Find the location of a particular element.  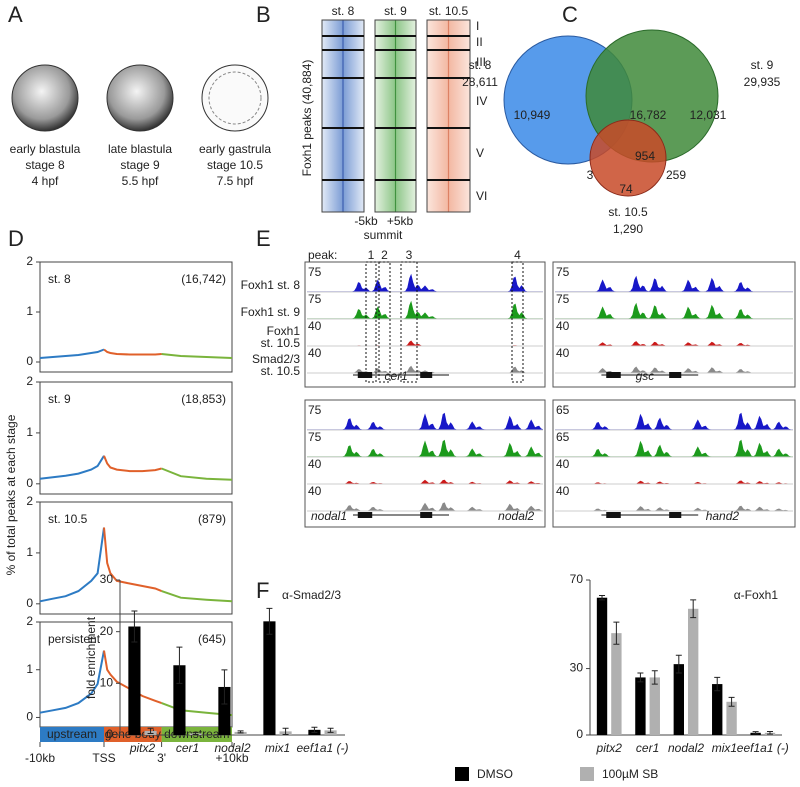

browser-panel is located at coordinates (674, 463).